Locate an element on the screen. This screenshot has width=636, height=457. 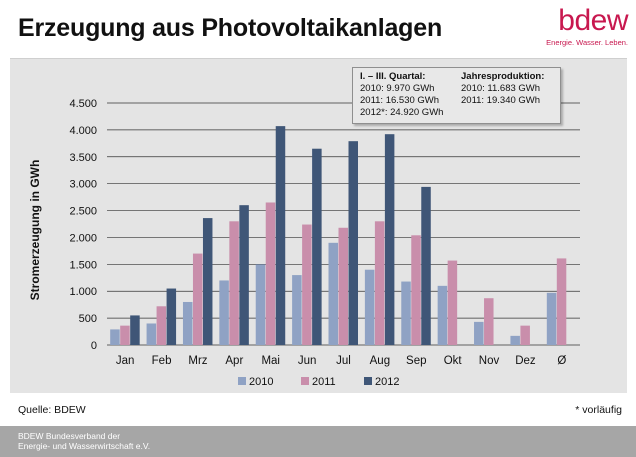
legend-label-2012: 2012 is located at coordinates (387, 382).